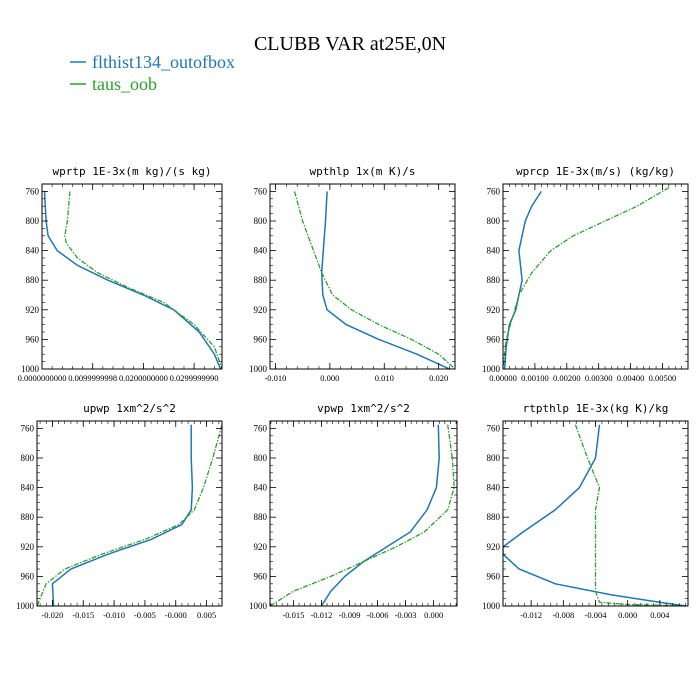 The width and height of the screenshot is (700, 700). I want to click on panel-title: wprcp 1E-3x(m/s) (kg/kg), so click(595, 171).